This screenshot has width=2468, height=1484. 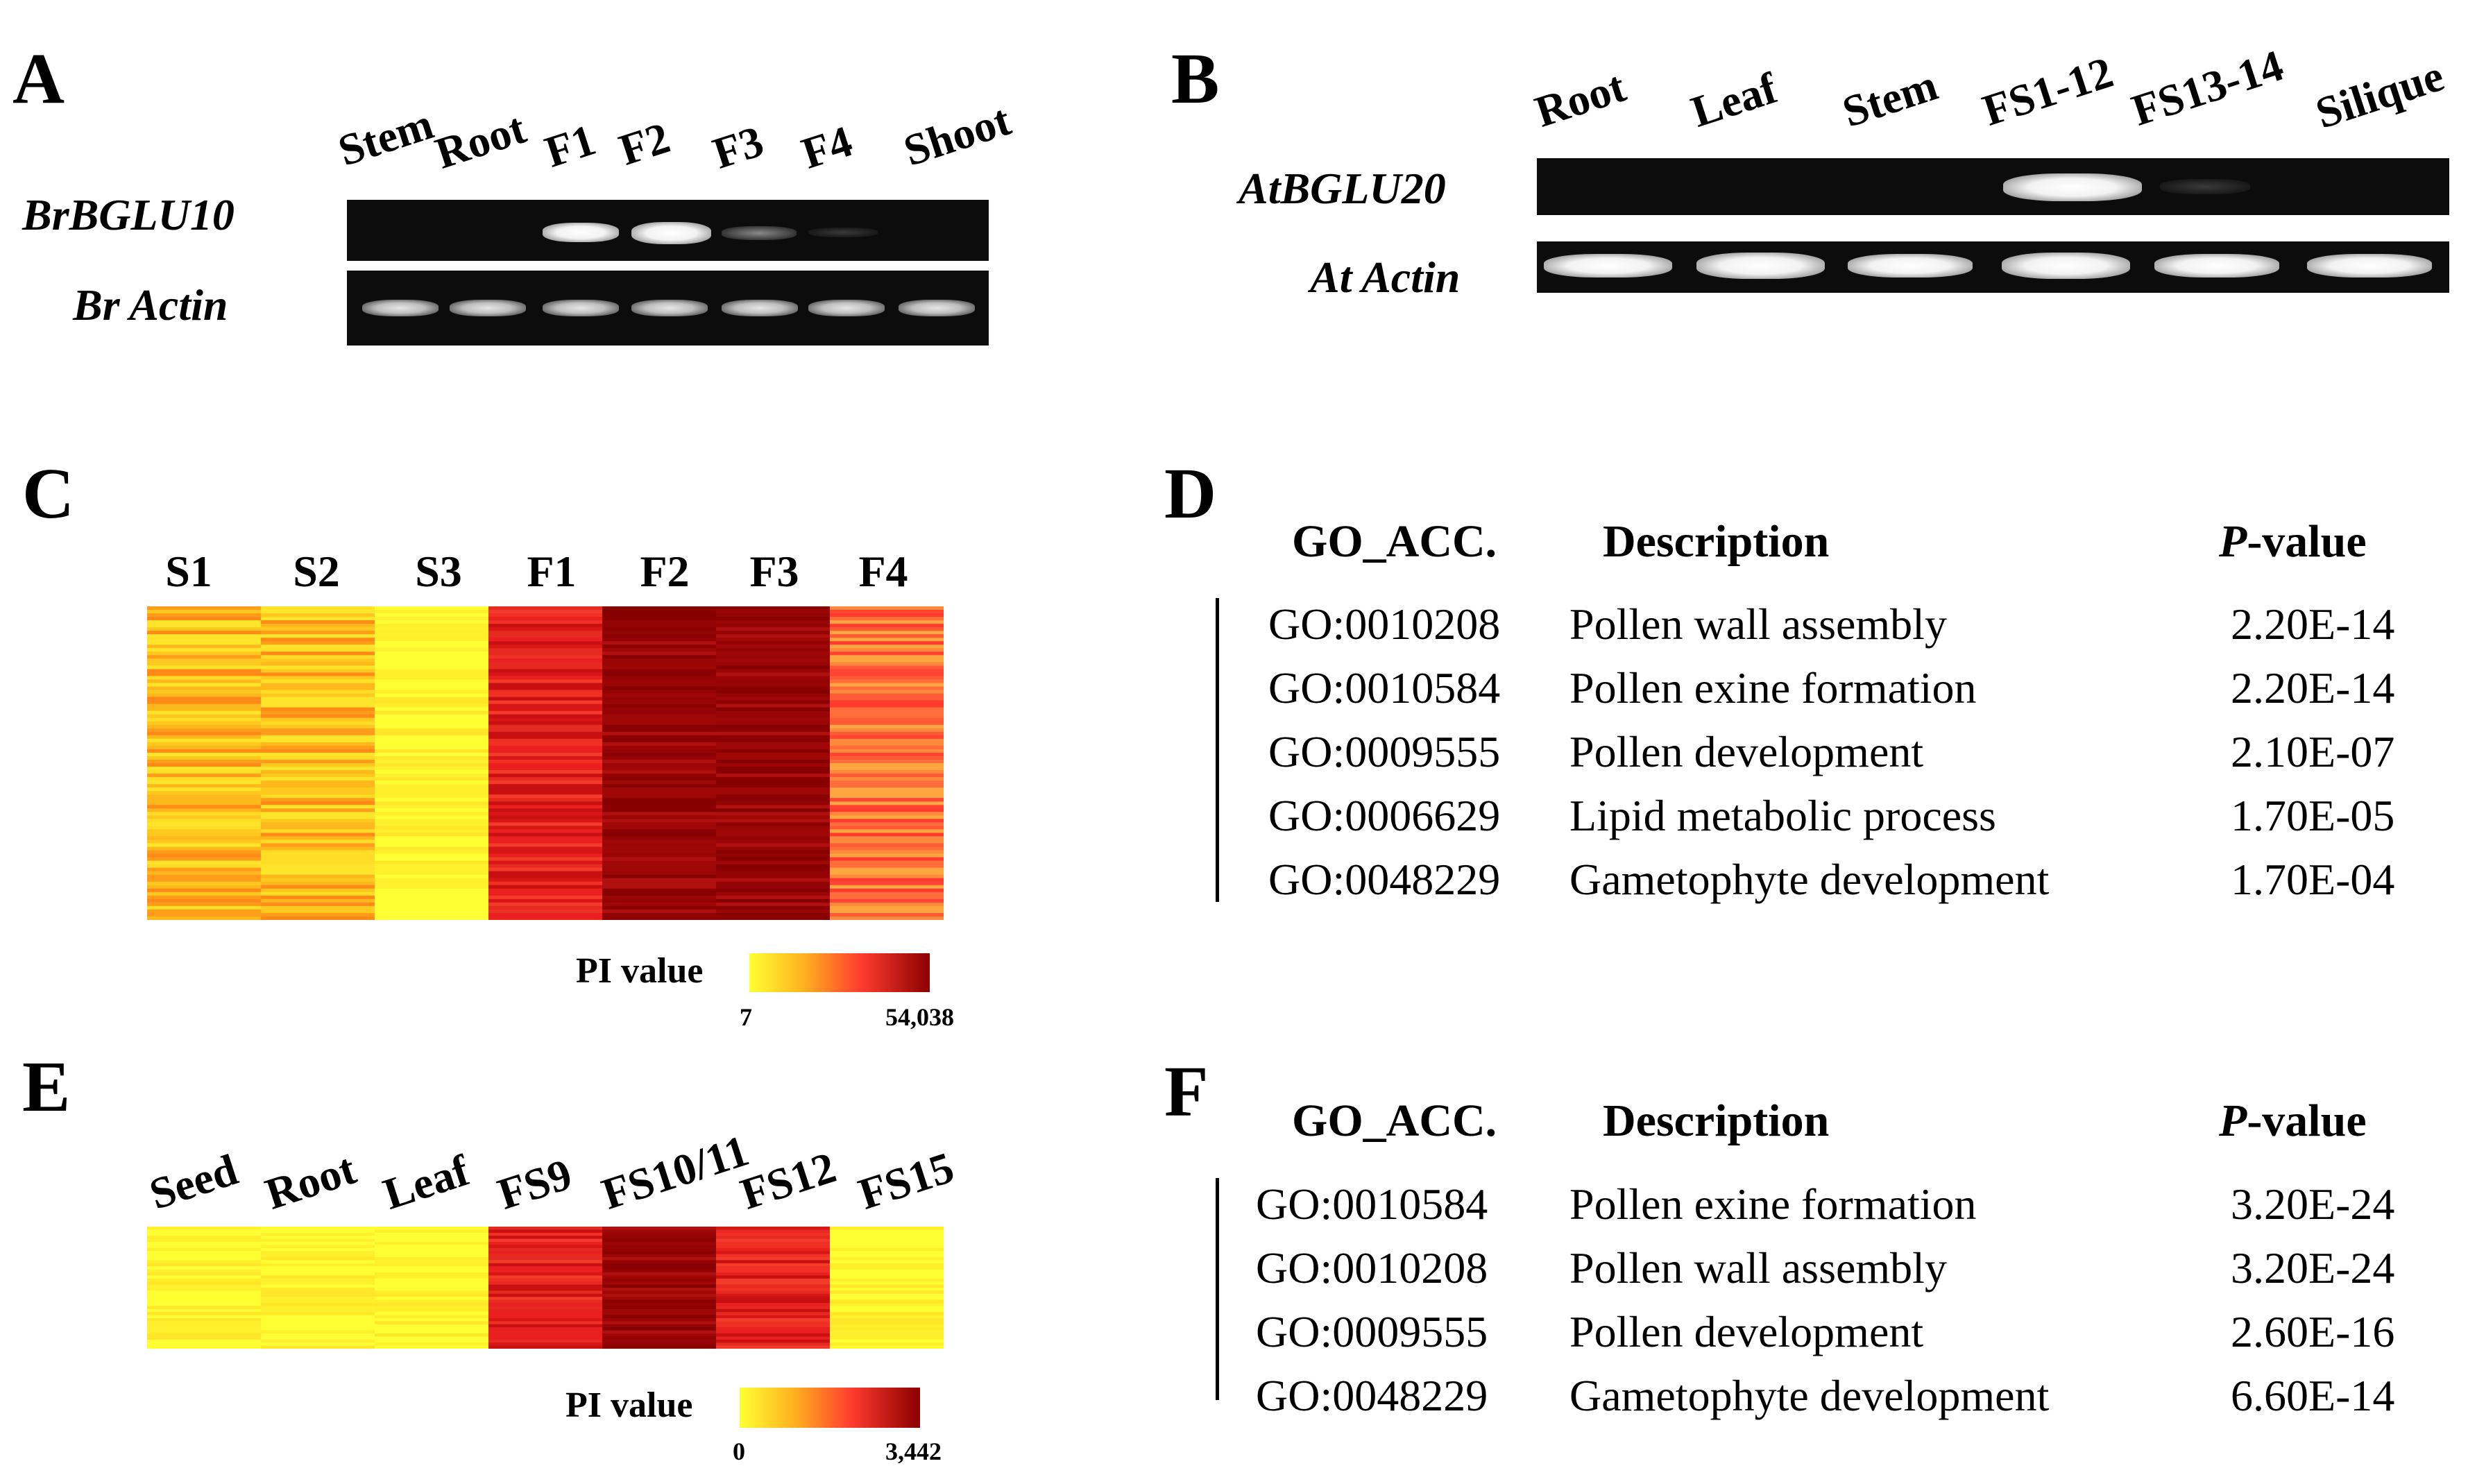 I want to click on f-table-rule, so click(x=1217, y=1289).